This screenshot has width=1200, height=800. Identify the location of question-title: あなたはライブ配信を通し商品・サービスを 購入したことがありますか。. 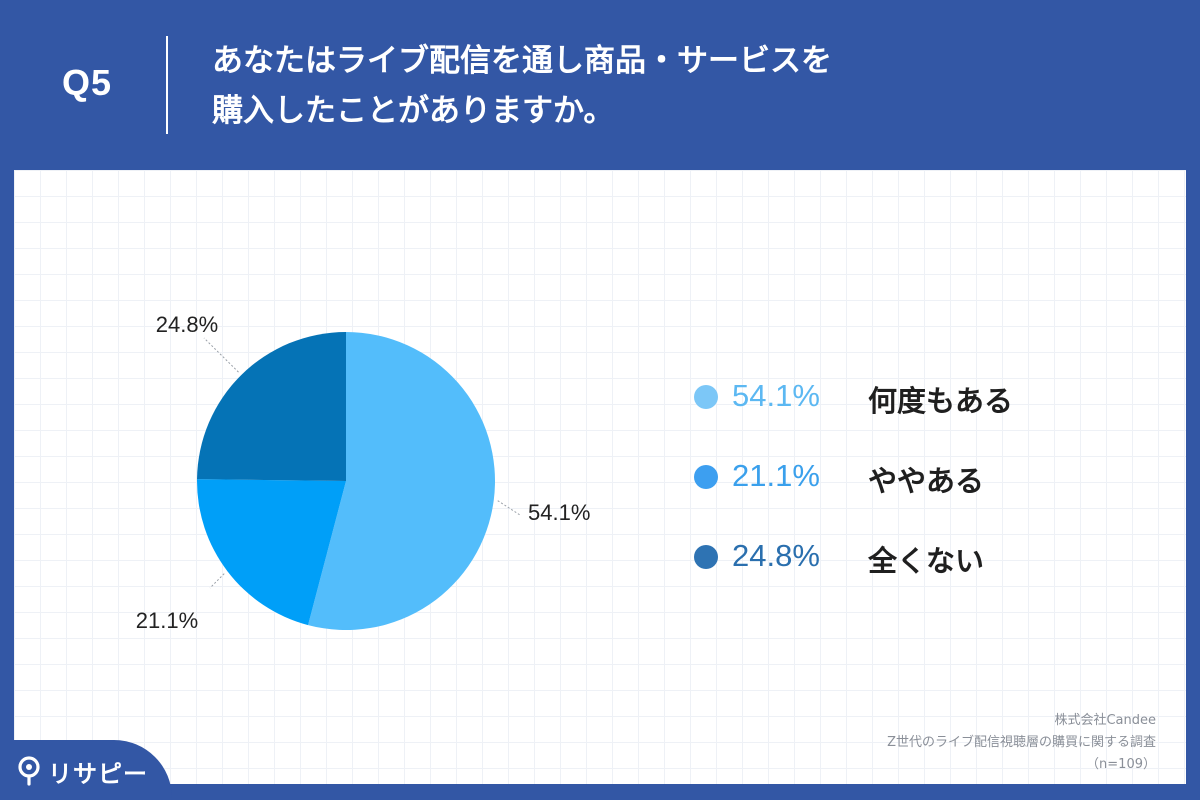
(692, 86).